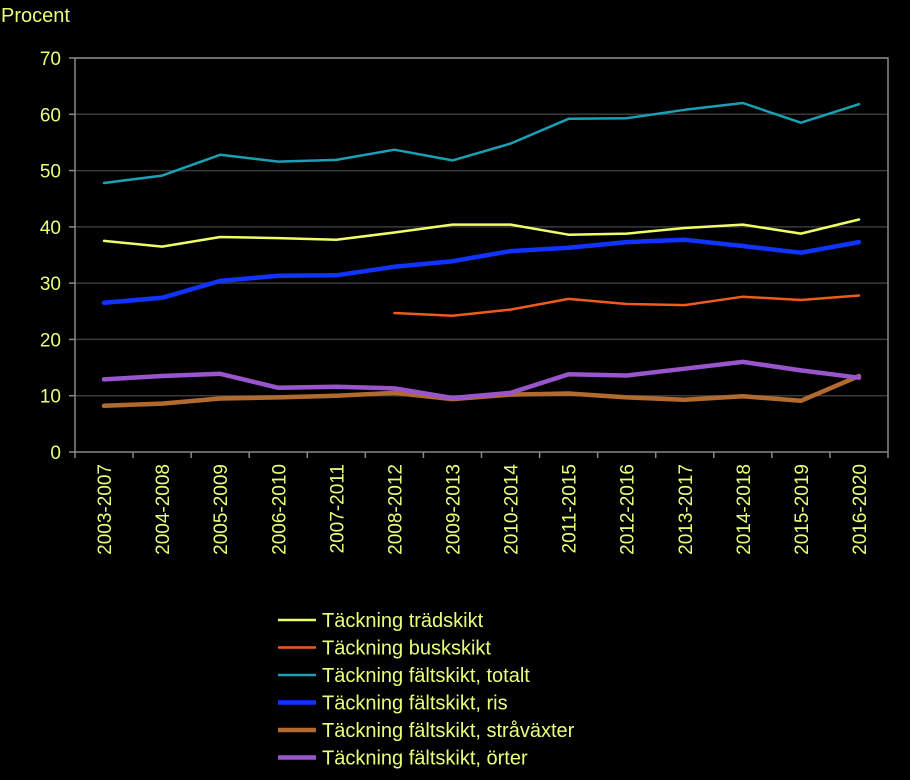  I want to click on y-tick-label: 70, so click(50, 59).